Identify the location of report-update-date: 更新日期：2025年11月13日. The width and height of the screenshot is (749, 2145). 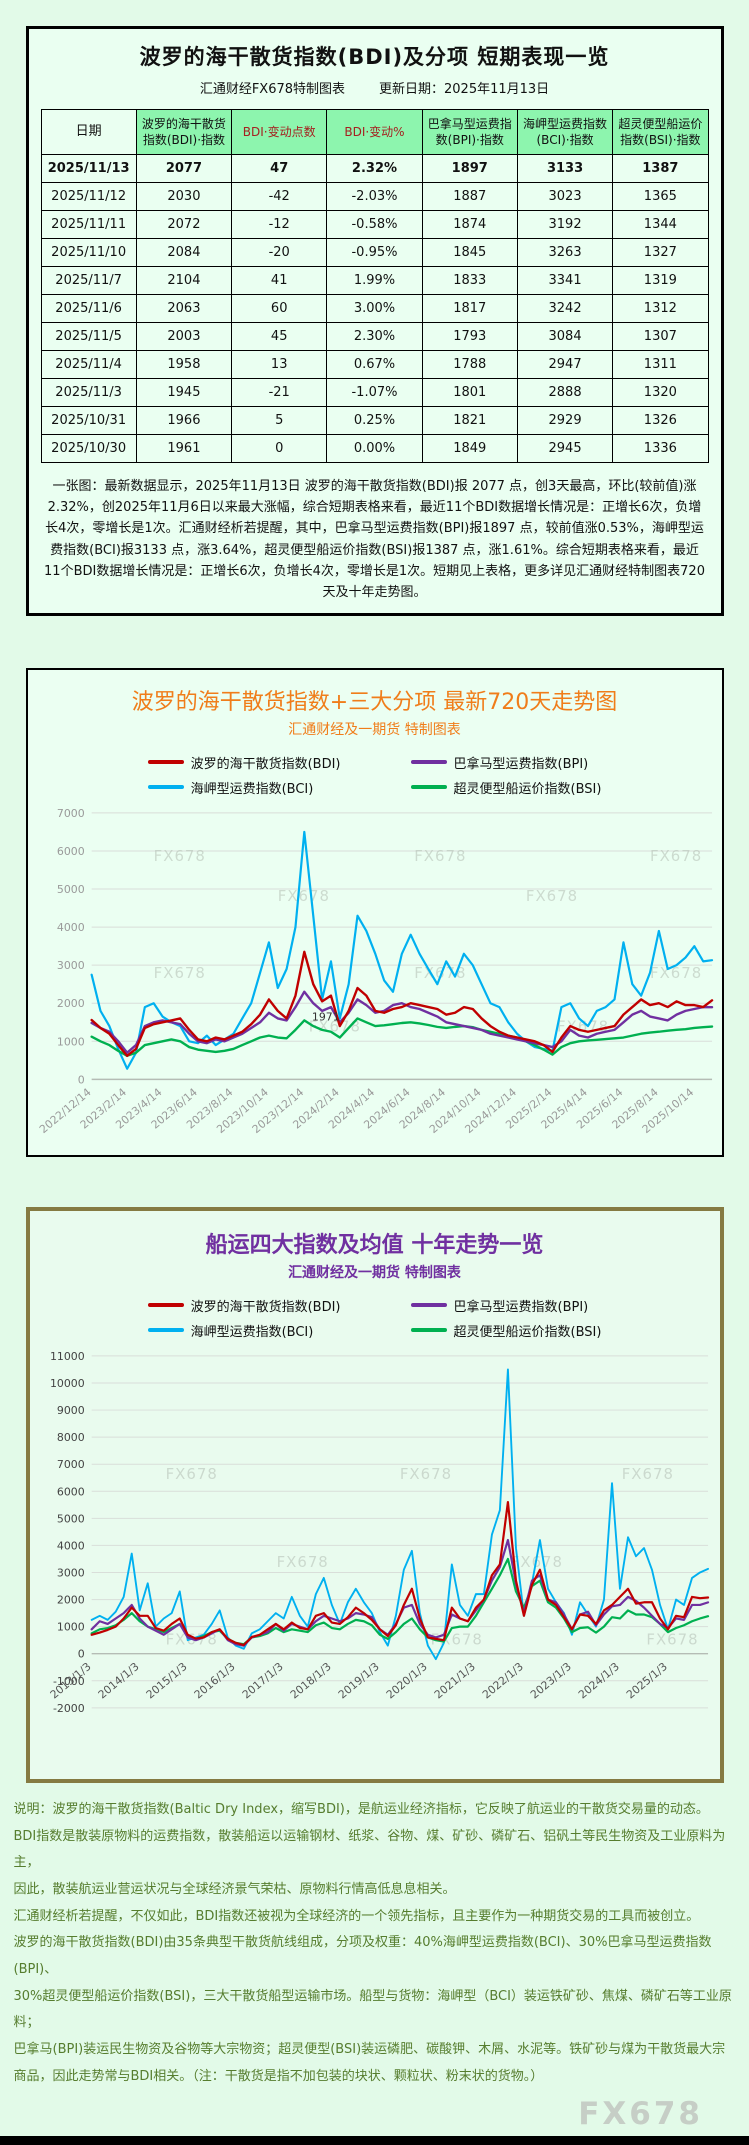
(464, 89).